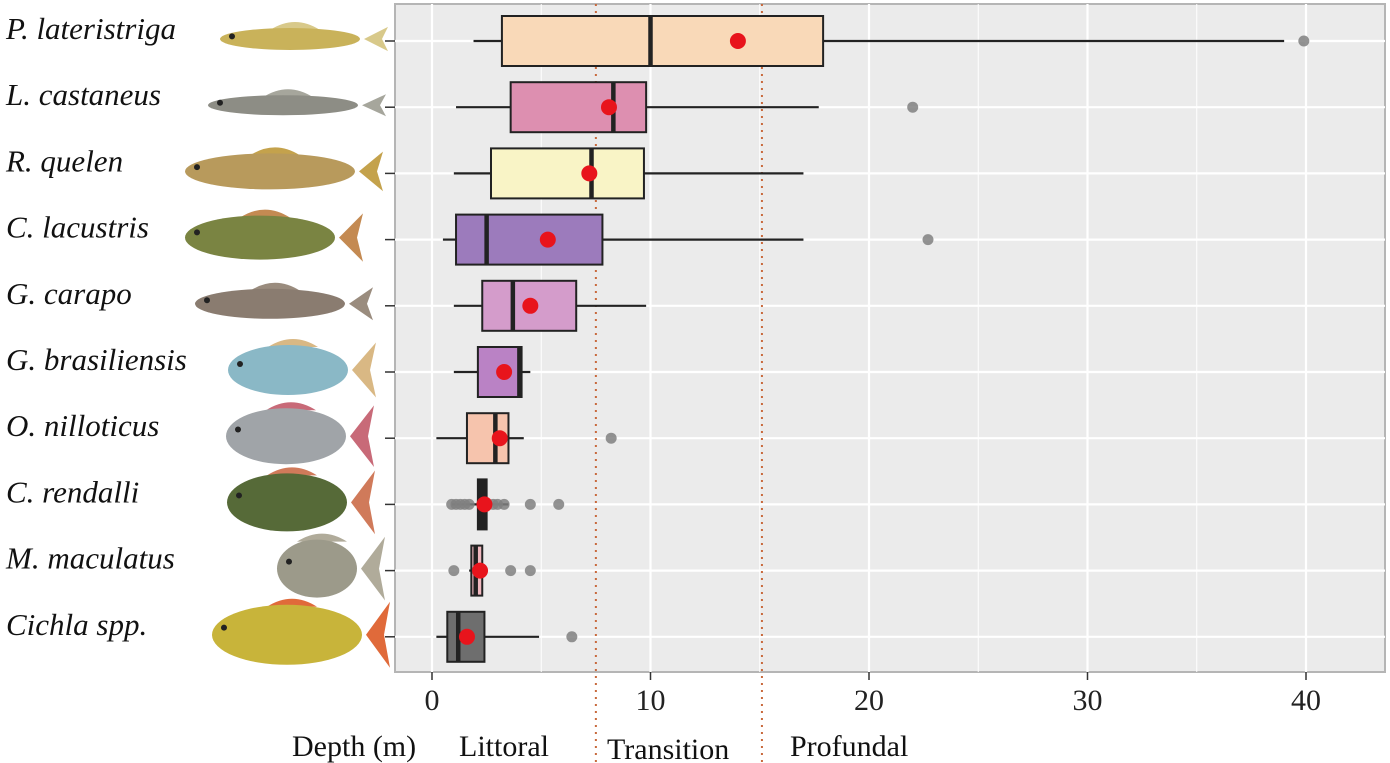 This screenshot has width=1390, height=763. What do you see at coordinates (651, 700) in the screenshot?
I see `x-tick-label: 10` at bounding box center [651, 700].